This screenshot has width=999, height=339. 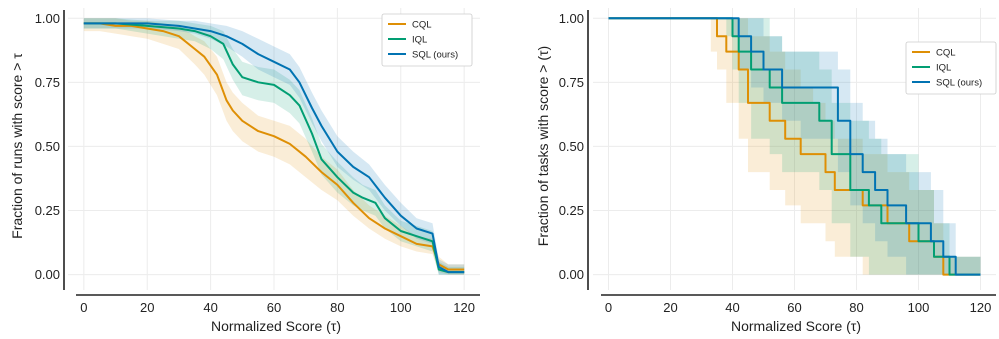 I want to click on y-axis-label: Fraction of runs with score > τ, so click(x=17, y=146).